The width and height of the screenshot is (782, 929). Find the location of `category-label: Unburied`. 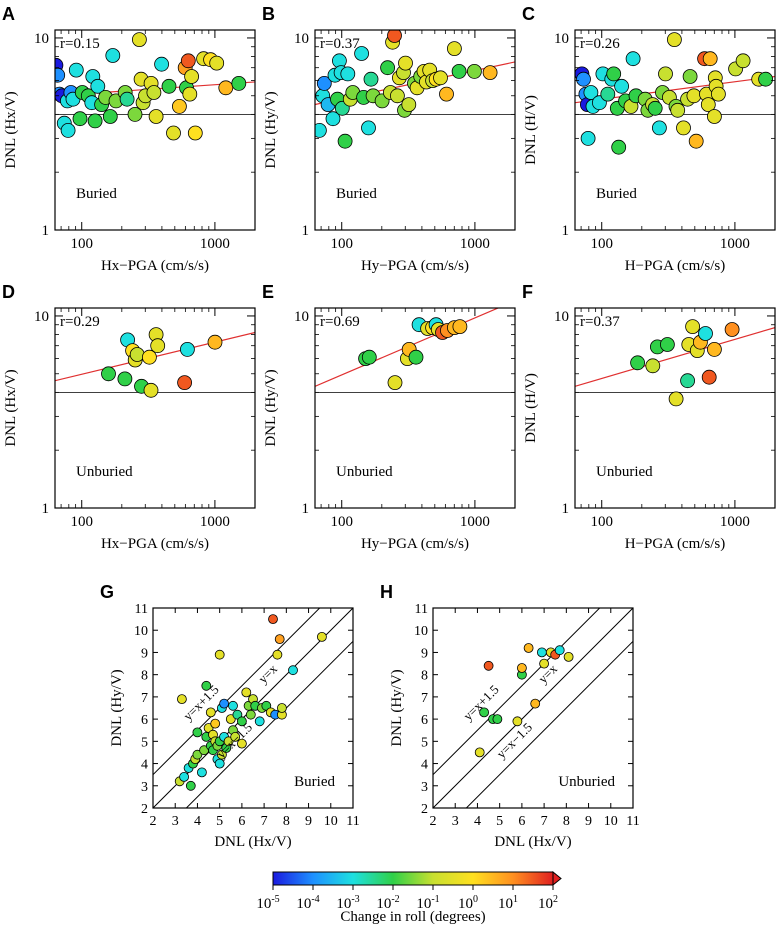

category-label: Unburied is located at coordinates (104, 472).